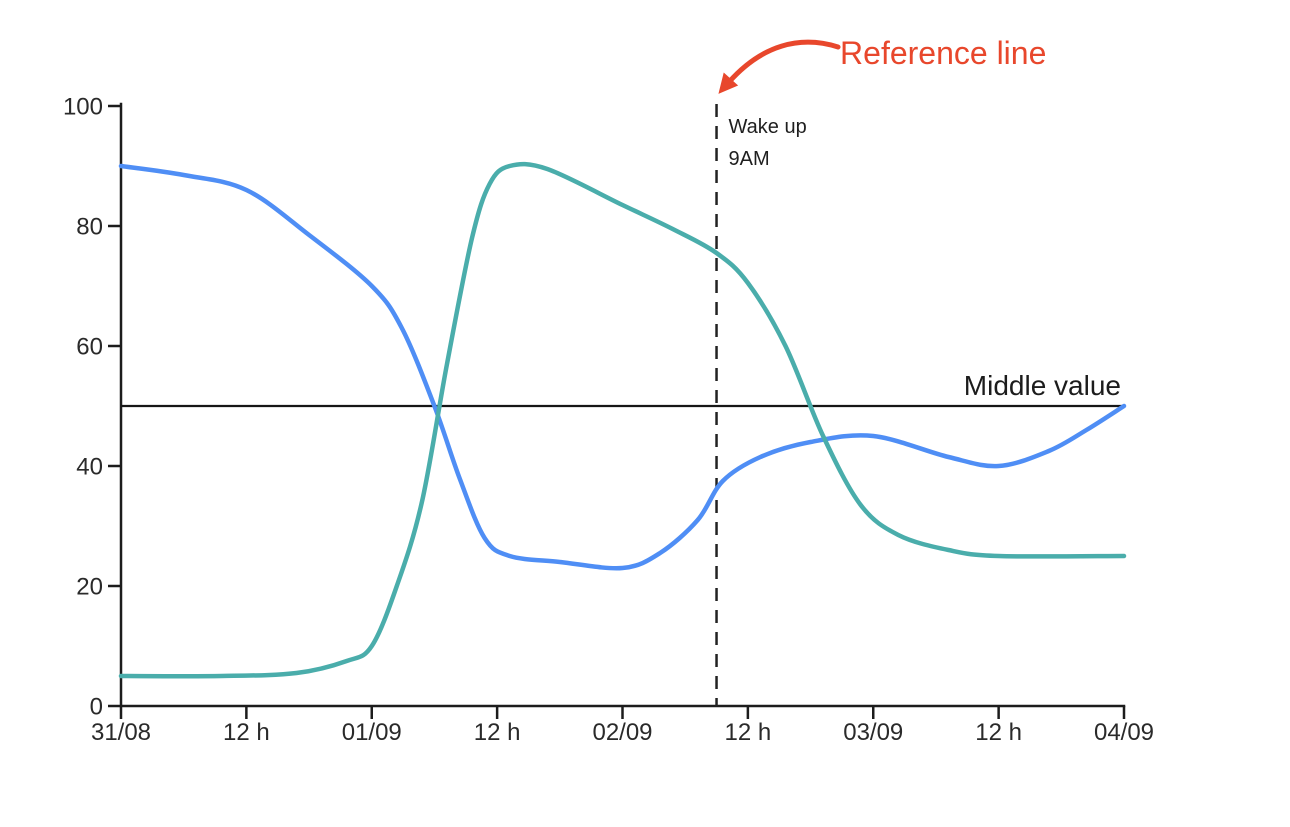 The image size is (1290, 827). What do you see at coordinates (1042, 385) in the screenshot?
I see `middle-value-label: Middle value` at bounding box center [1042, 385].